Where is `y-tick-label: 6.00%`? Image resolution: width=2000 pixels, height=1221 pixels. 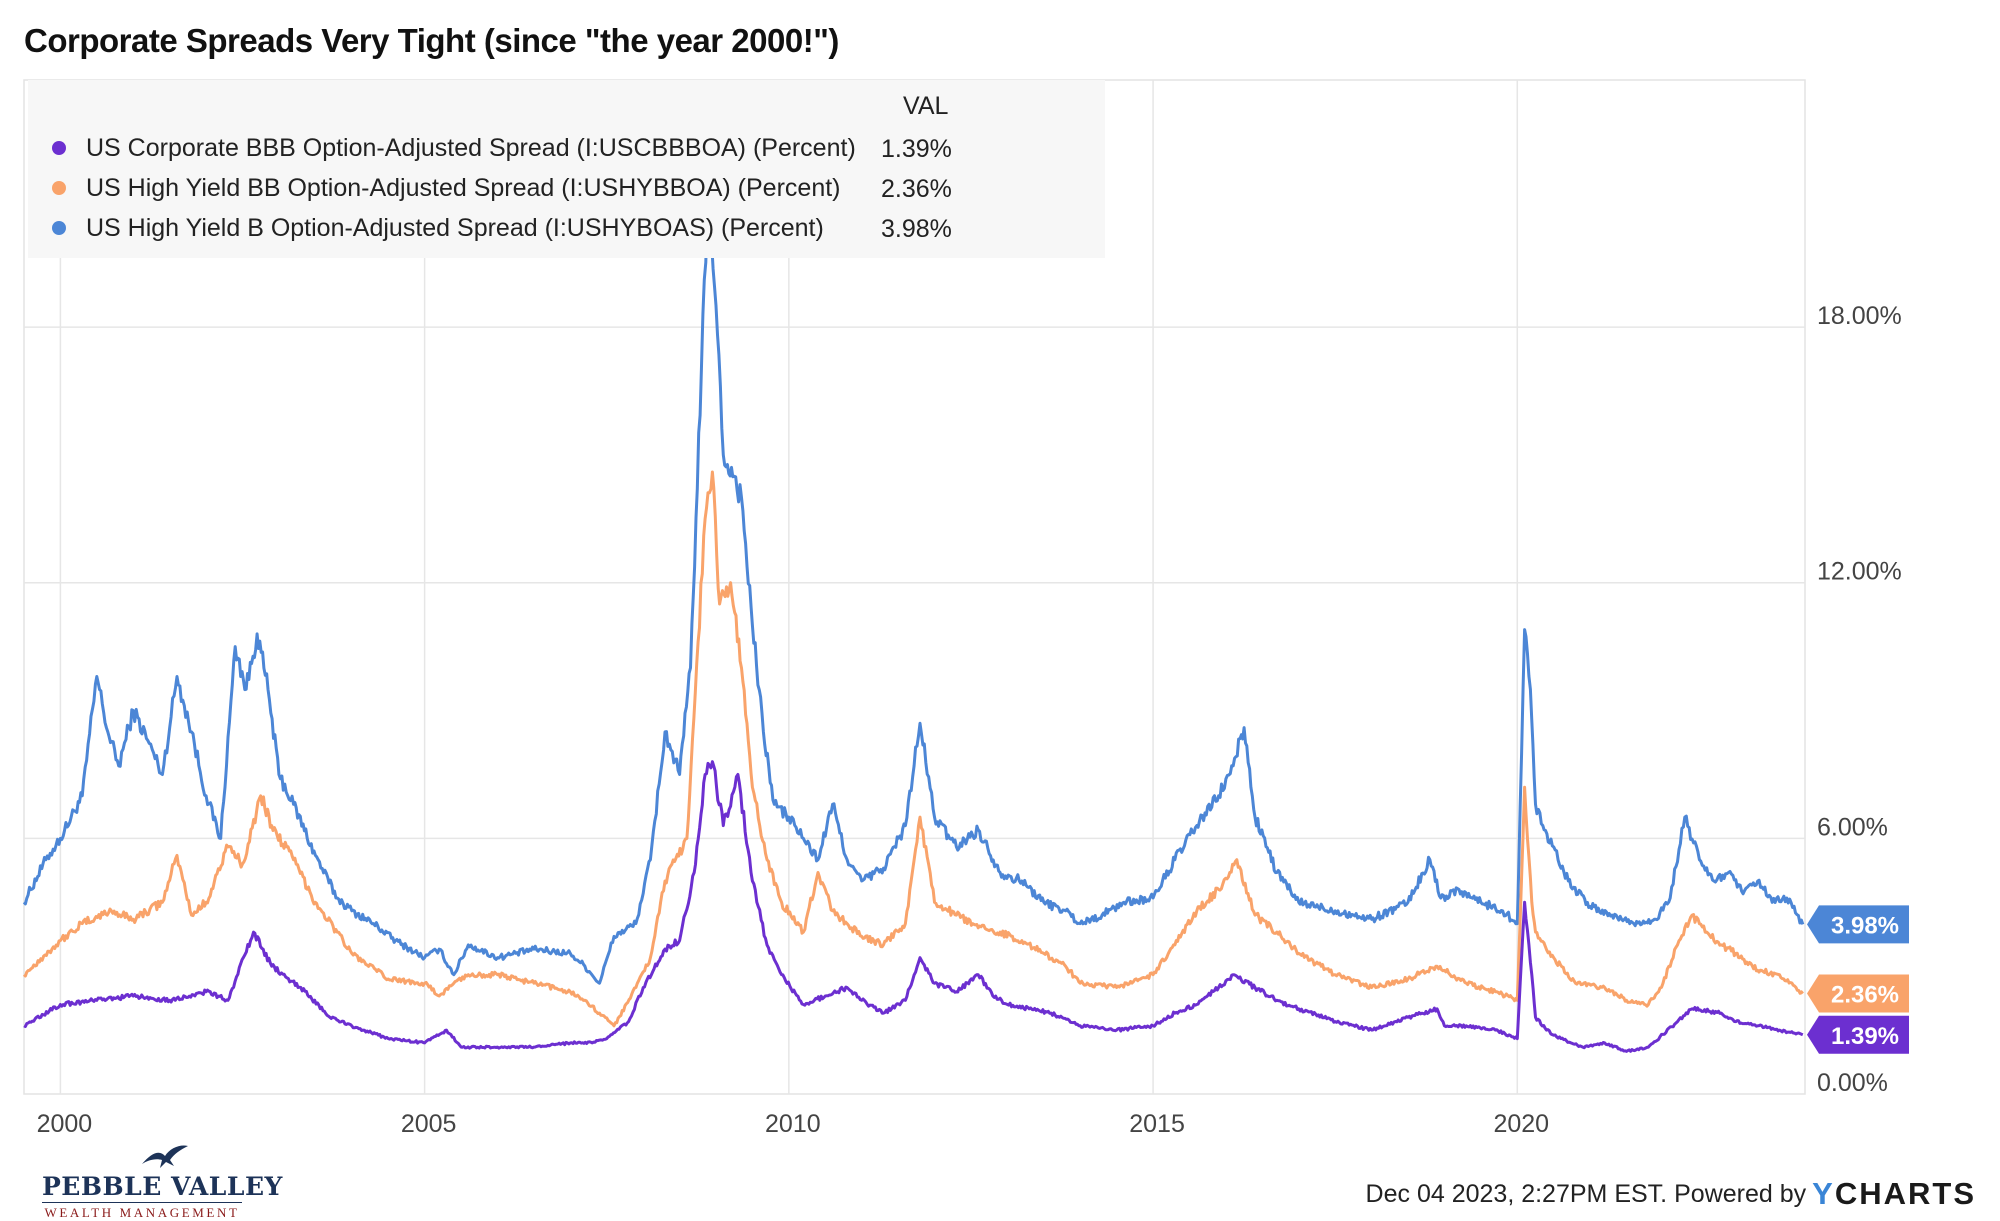 y-tick-label: 6.00% is located at coordinates (1852, 827).